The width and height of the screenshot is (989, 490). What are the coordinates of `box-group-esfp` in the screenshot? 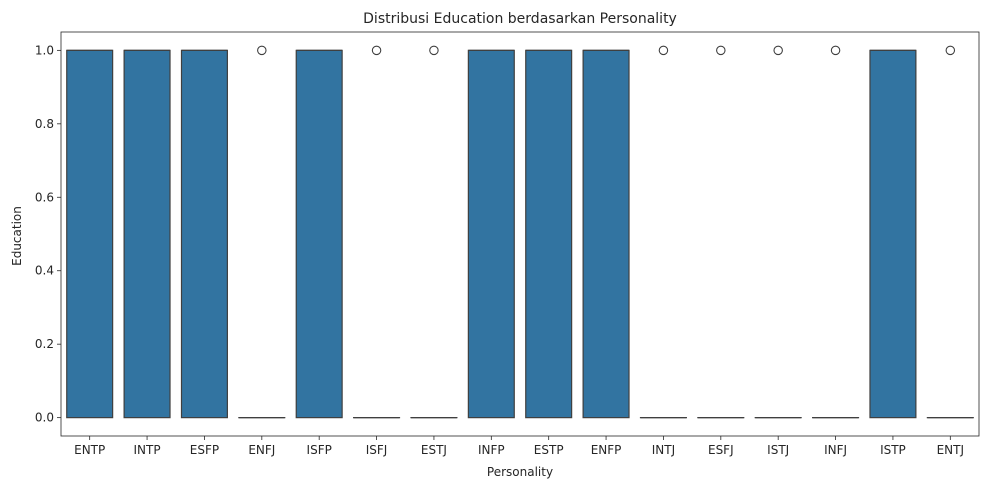 It's located at (204, 234).